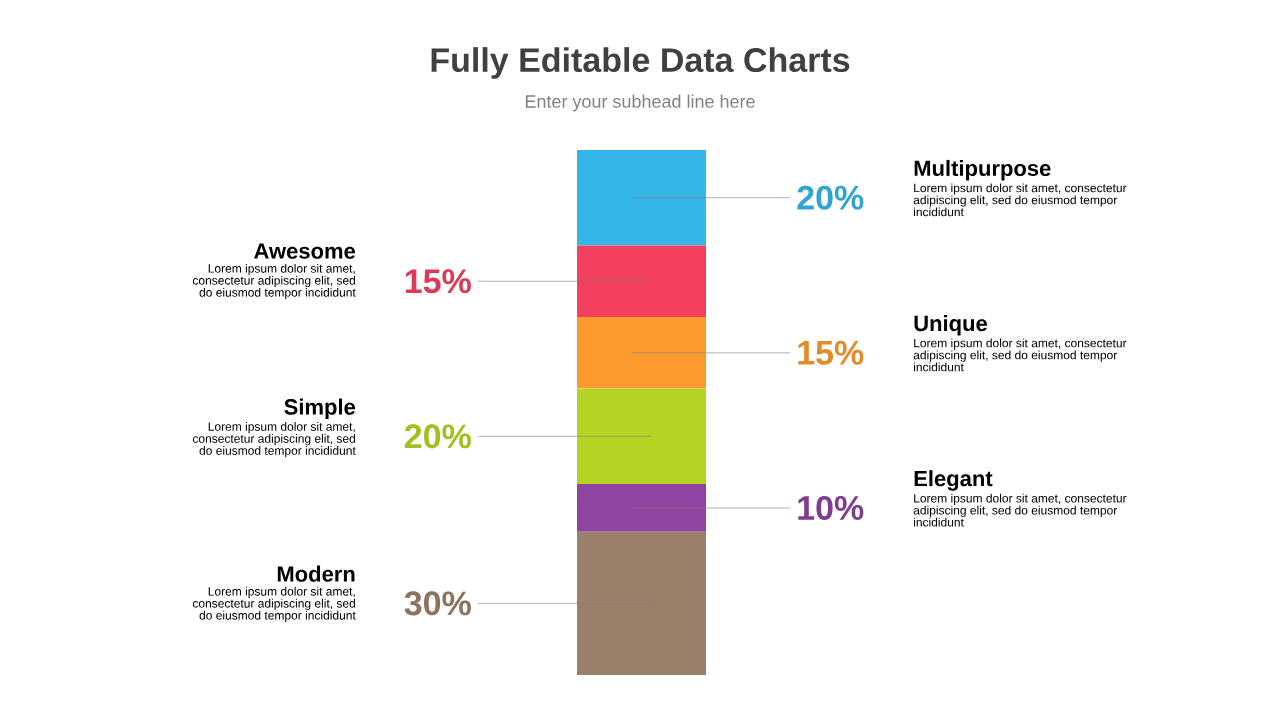 This screenshot has width=1280, height=720. I want to click on text: Awesome, so click(305, 251).